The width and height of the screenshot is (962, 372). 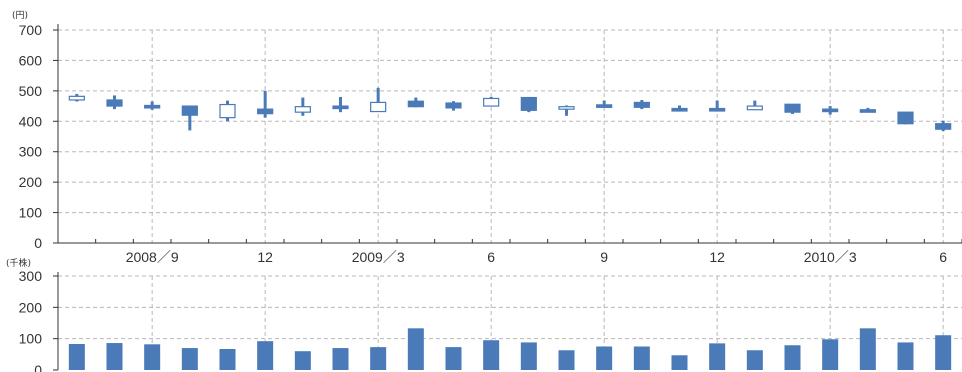 What do you see at coordinates (537, 257) in the screenshot?
I see `price-x-labels: 2008／9 12 2009／3 6 9 12 2010／3 6` at bounding box center [537, 257].